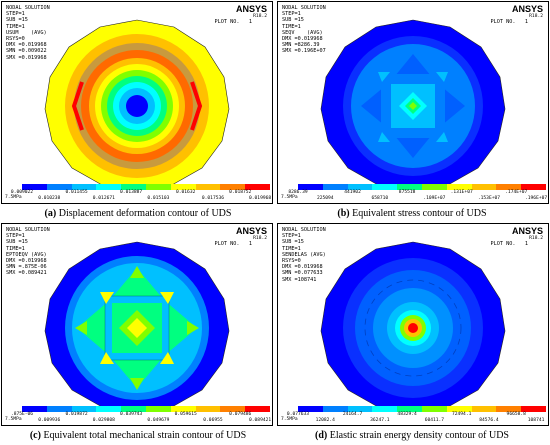 This screenshot has height=445, width=550. What do you see at coordinates (240, 192) in the screenshot?
I see `legend-tick: 0.018752` at bounding box center [240, 192].